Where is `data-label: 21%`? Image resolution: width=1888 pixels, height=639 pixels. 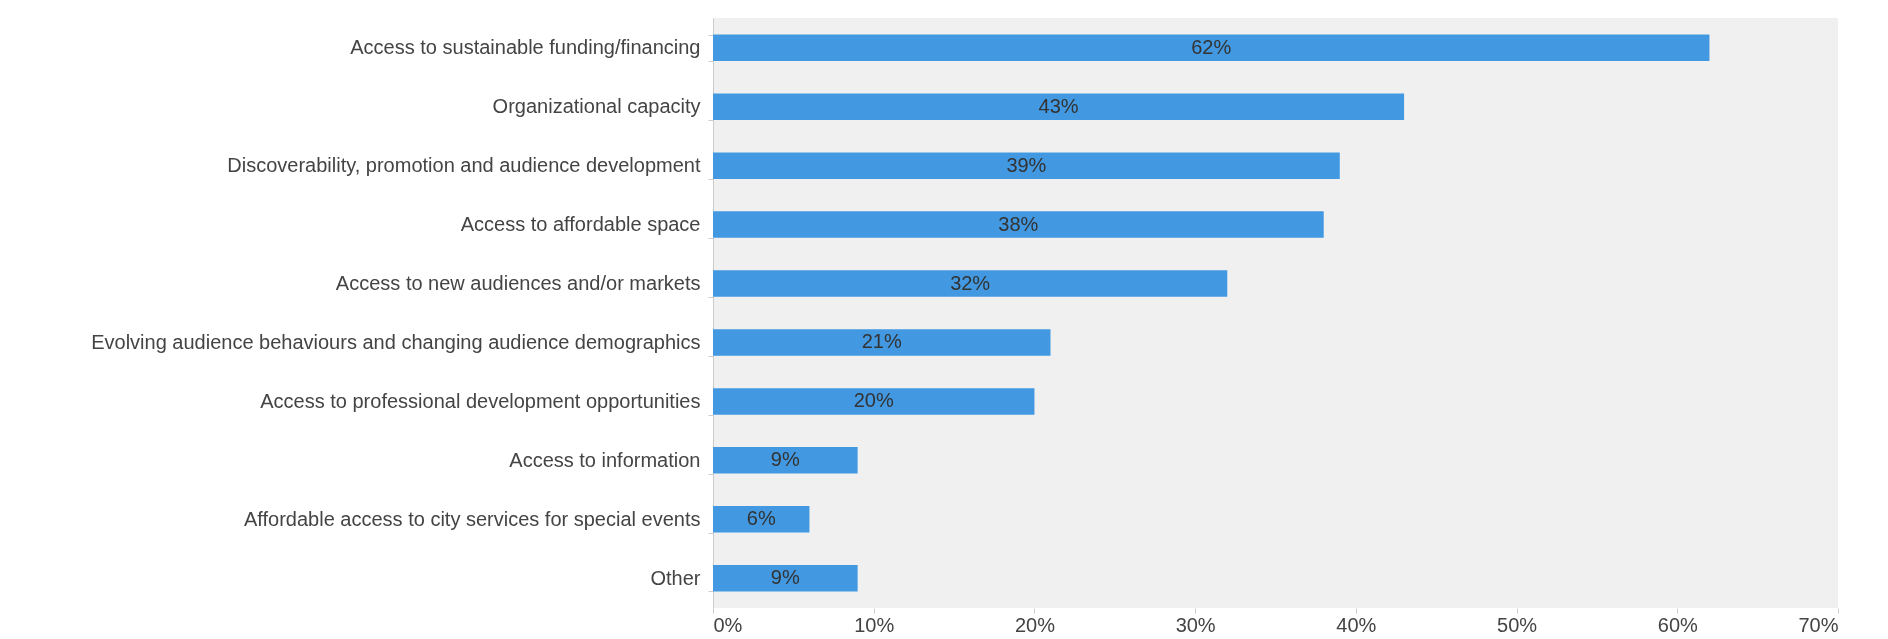
data-label: 21% is located at coordinates (881, 341).